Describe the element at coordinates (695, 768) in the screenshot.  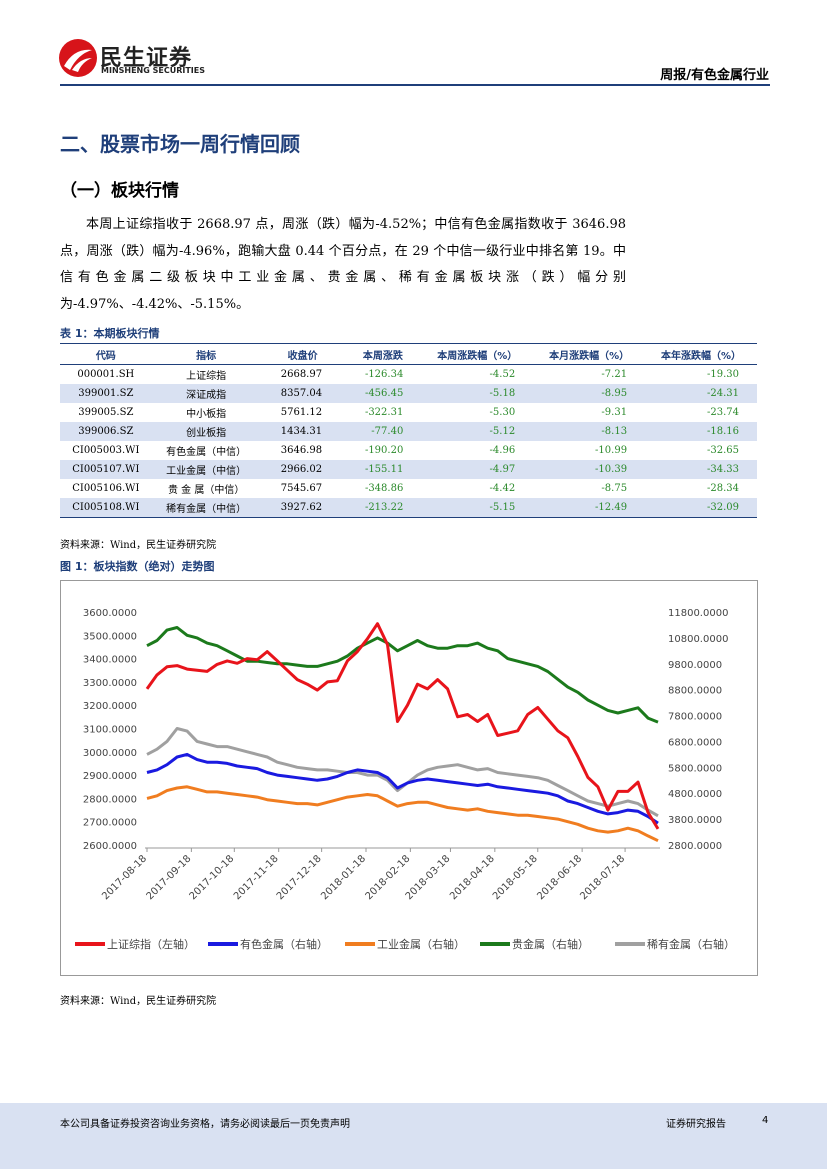
I see `y2-tick-label: 5800.0000` at that location.